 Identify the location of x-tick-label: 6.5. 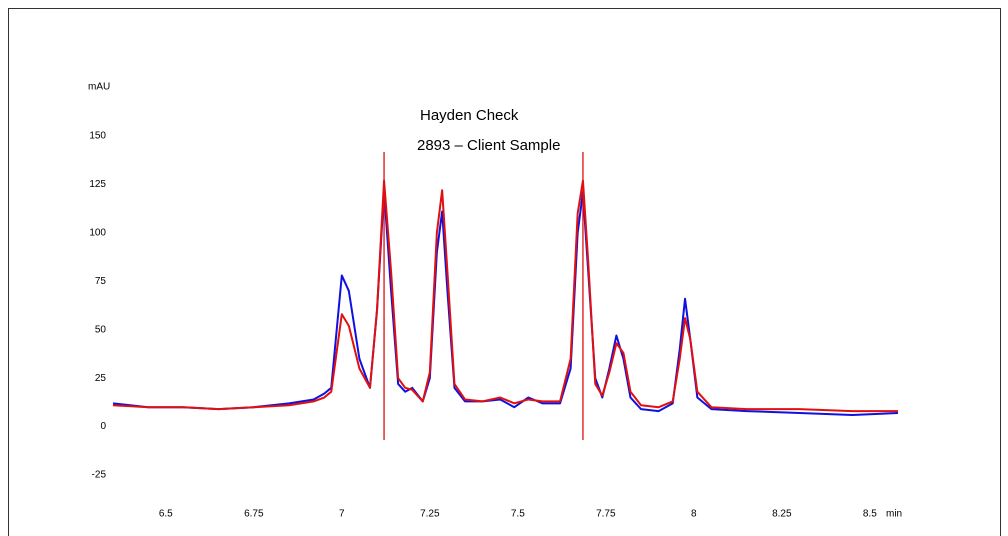
(166, 514).